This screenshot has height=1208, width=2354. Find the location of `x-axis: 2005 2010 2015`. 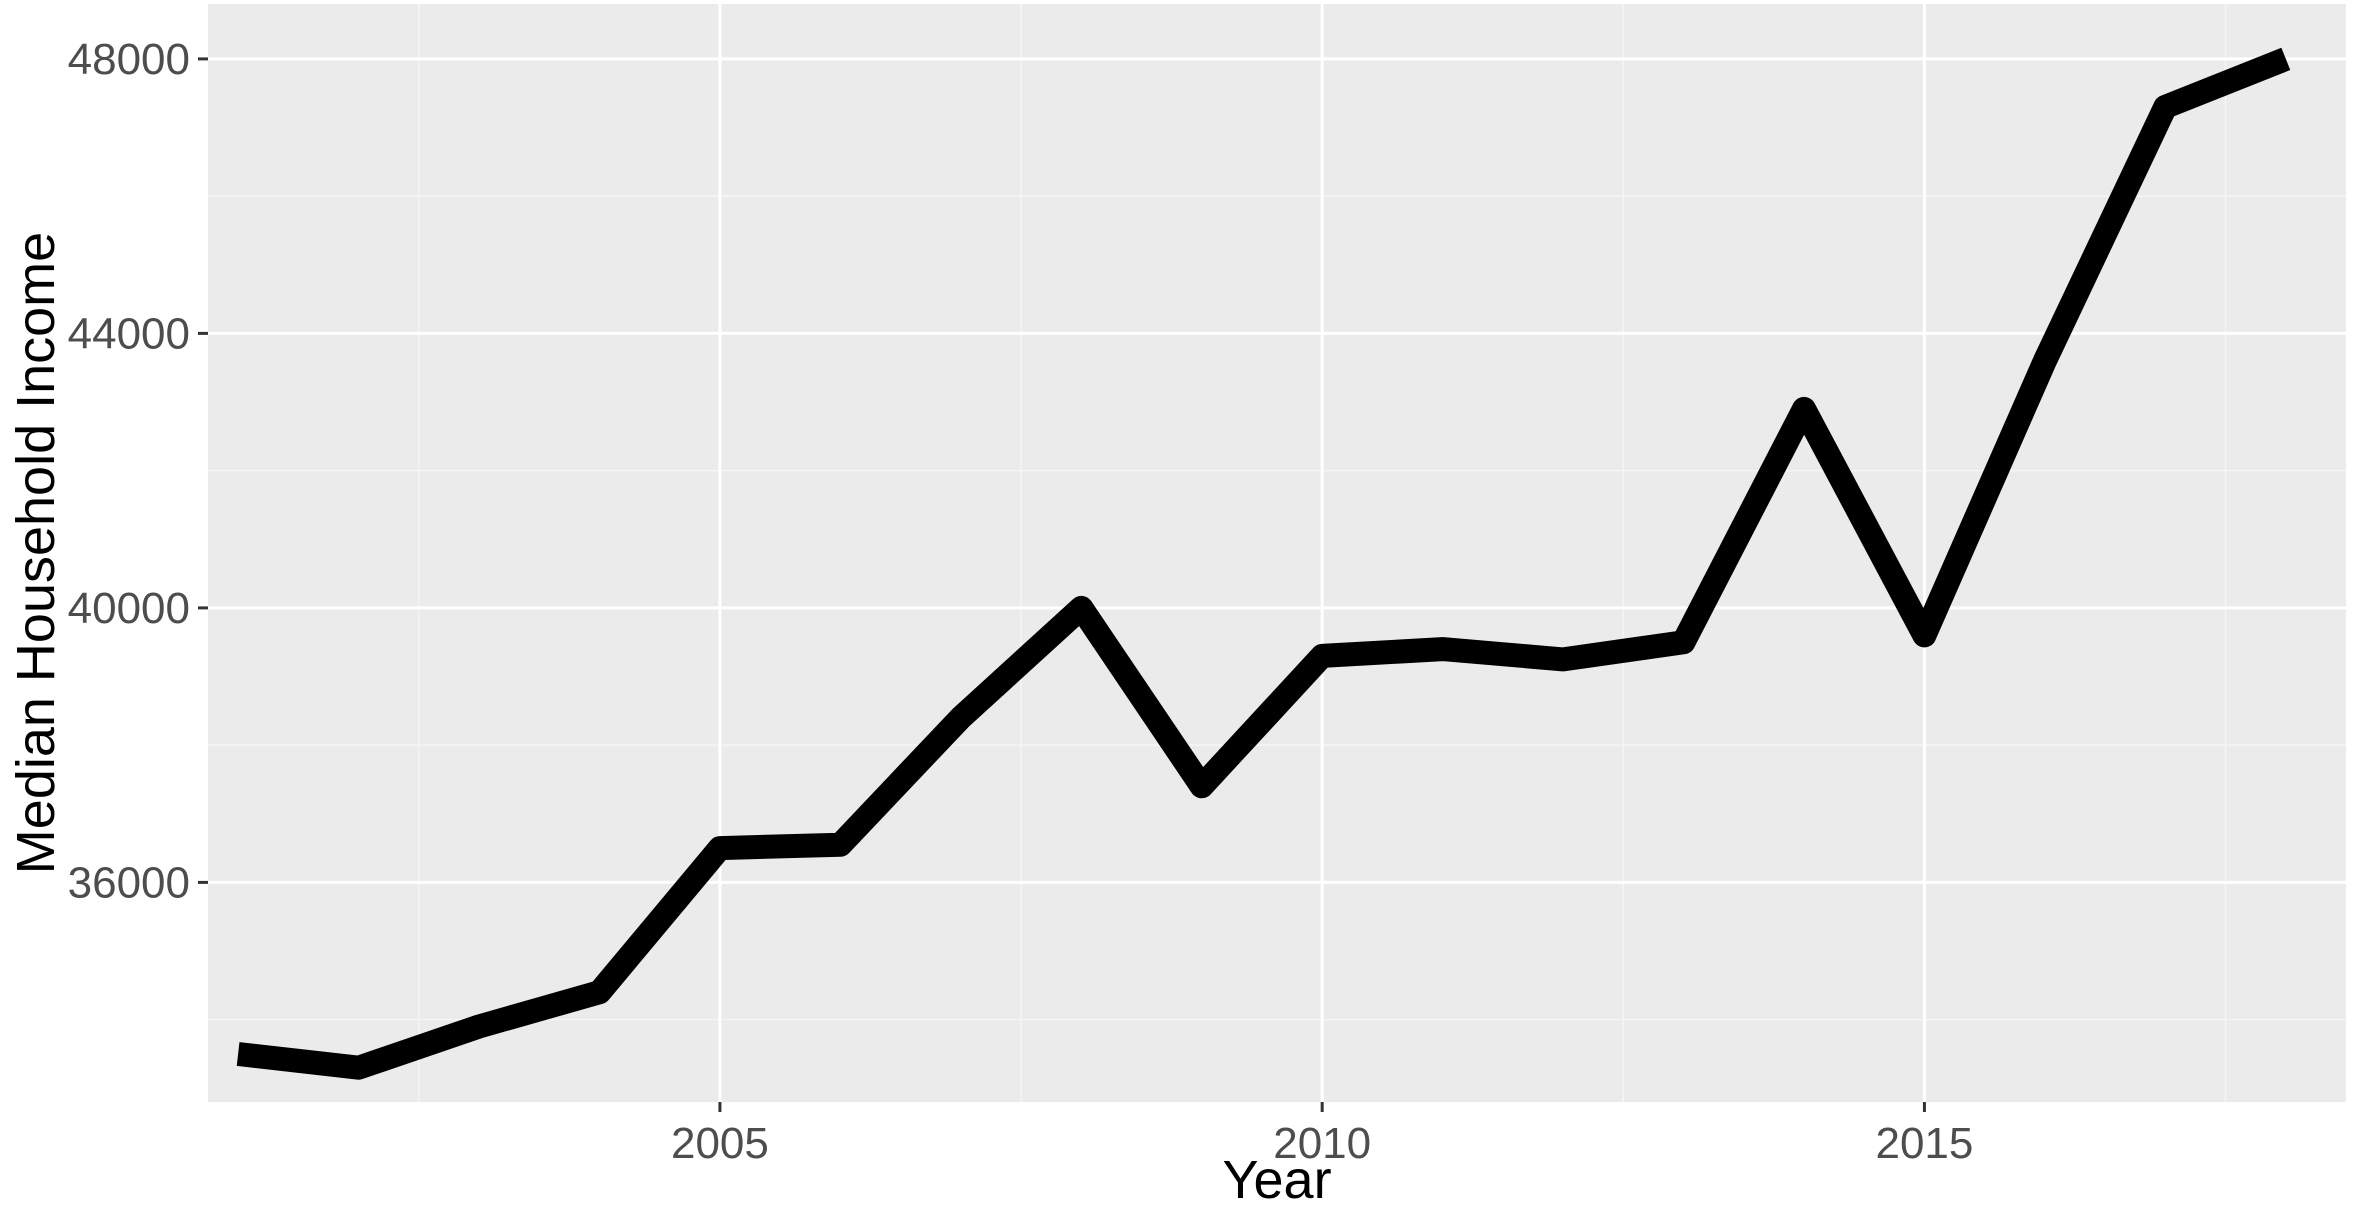

x-axis: 2005 2010 2015 is located at coordinates (1322, 1135).